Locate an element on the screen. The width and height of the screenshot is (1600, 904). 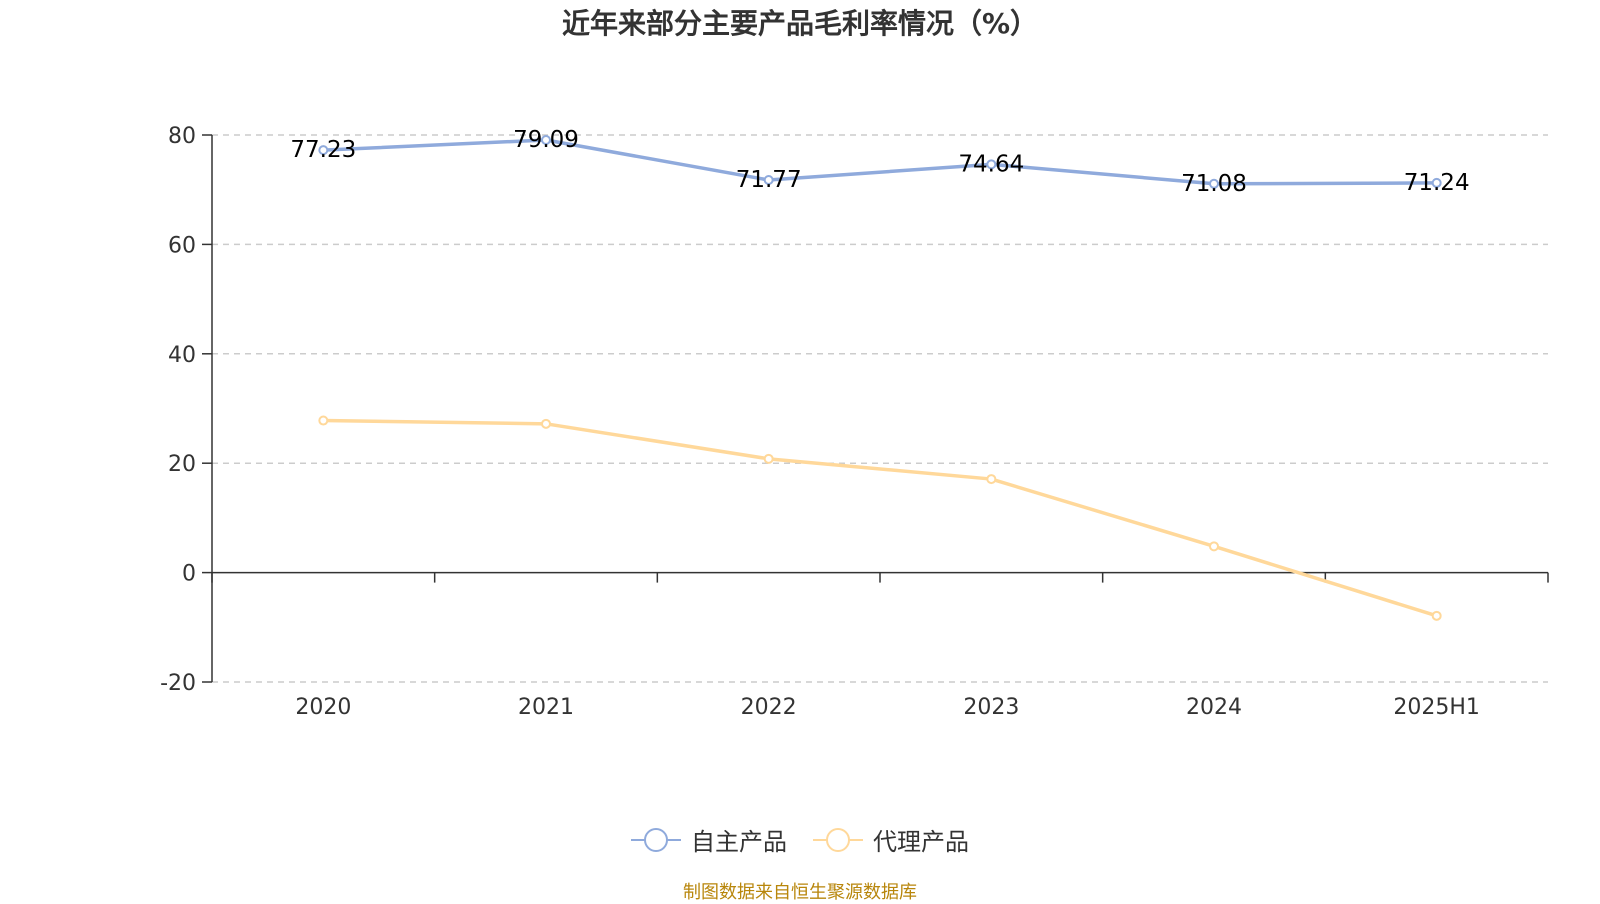
data-label: 79.09 is located at coordinates (546, 140).